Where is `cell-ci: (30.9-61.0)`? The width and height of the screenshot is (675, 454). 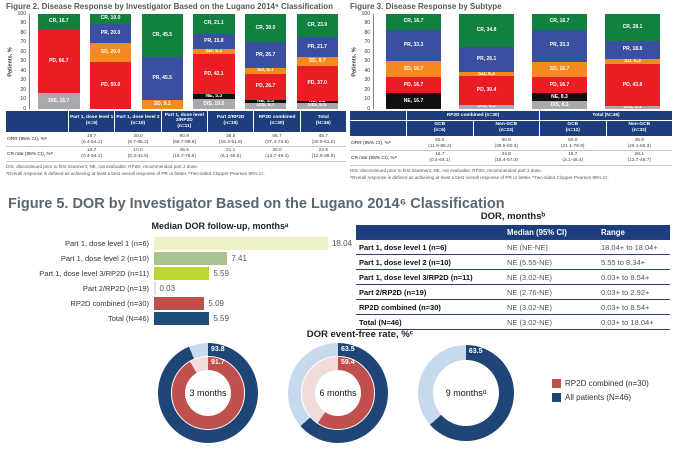
cell-ci: (30.9-61.0) is located at coordinates (323, 142).